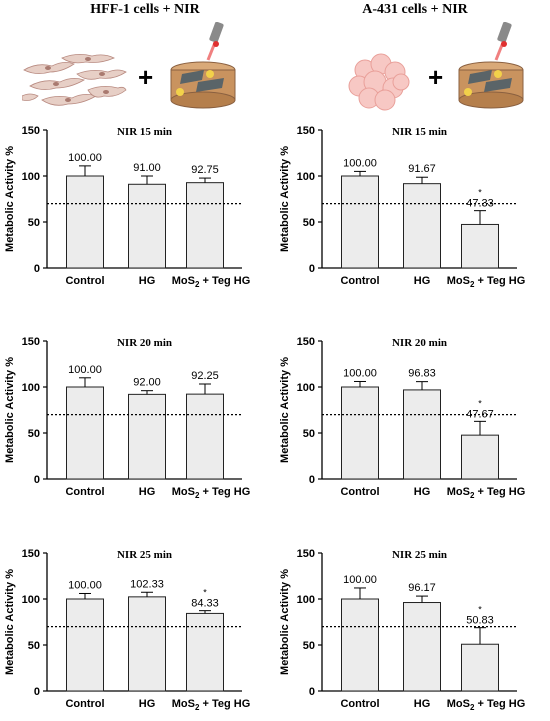 This screenshot has width=550, height=721. Describe the element at coordinates (74, 80) in the screenshot. I see `fibroblast-cells-icon` at that location.